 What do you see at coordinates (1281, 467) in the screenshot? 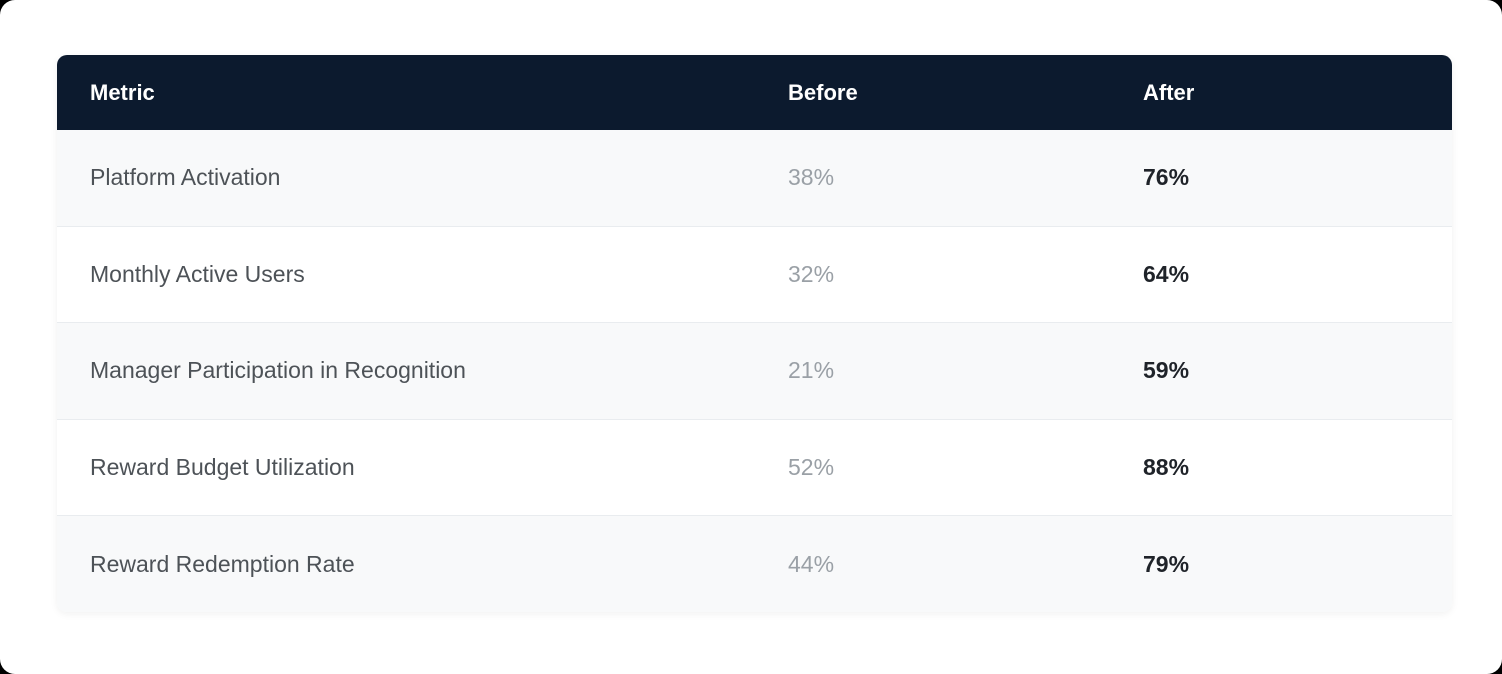
I see `after-value-cell: 88%` at bounding box center [1281, 467].